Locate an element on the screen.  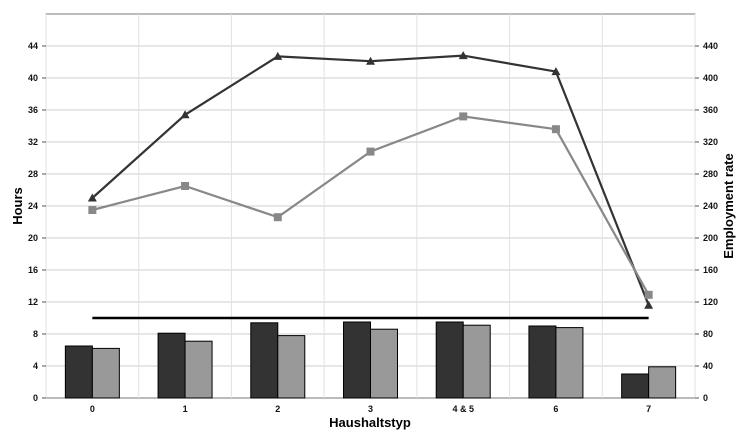
right-tick-label-9: 360 is located at coordinates (710, 110).